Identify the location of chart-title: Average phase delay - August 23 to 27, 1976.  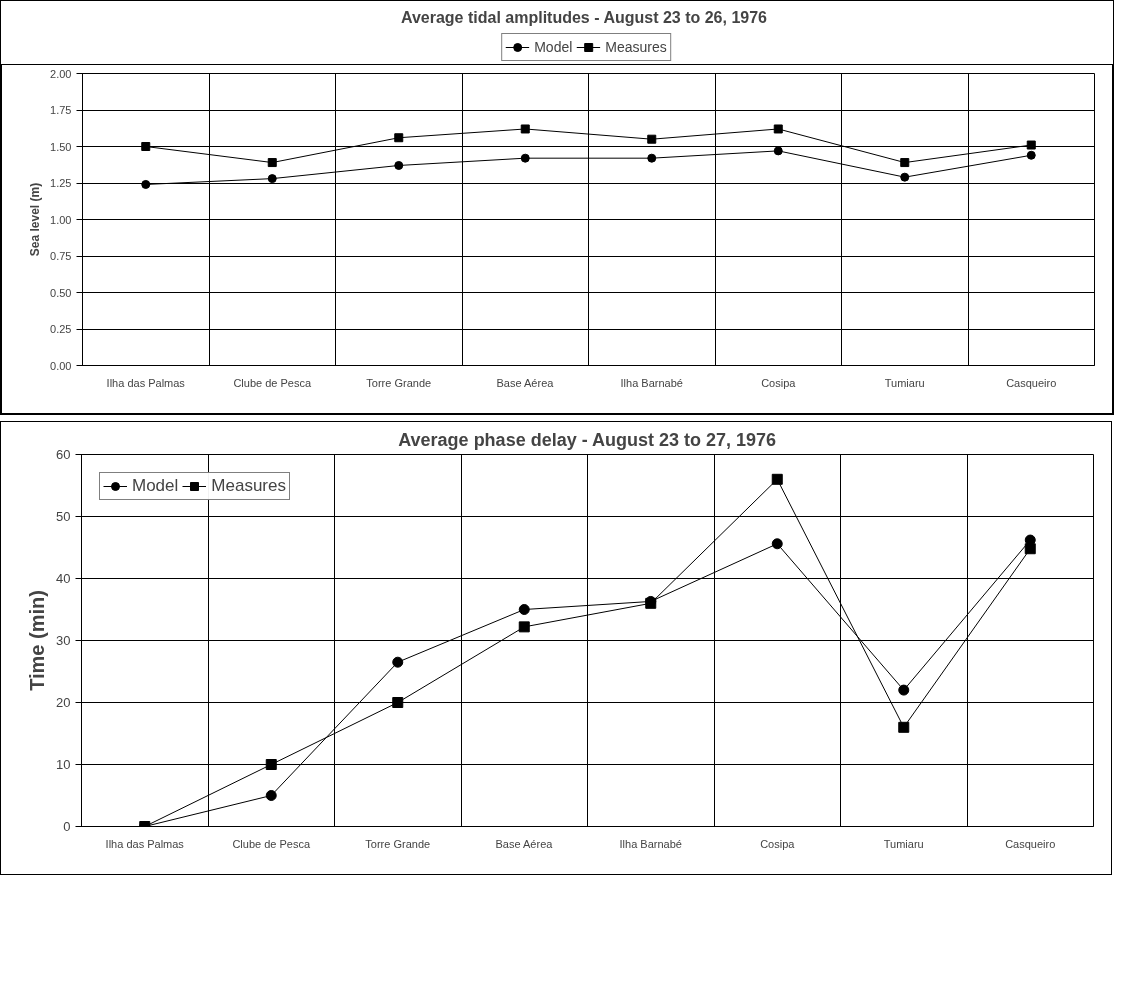
(587, 439).